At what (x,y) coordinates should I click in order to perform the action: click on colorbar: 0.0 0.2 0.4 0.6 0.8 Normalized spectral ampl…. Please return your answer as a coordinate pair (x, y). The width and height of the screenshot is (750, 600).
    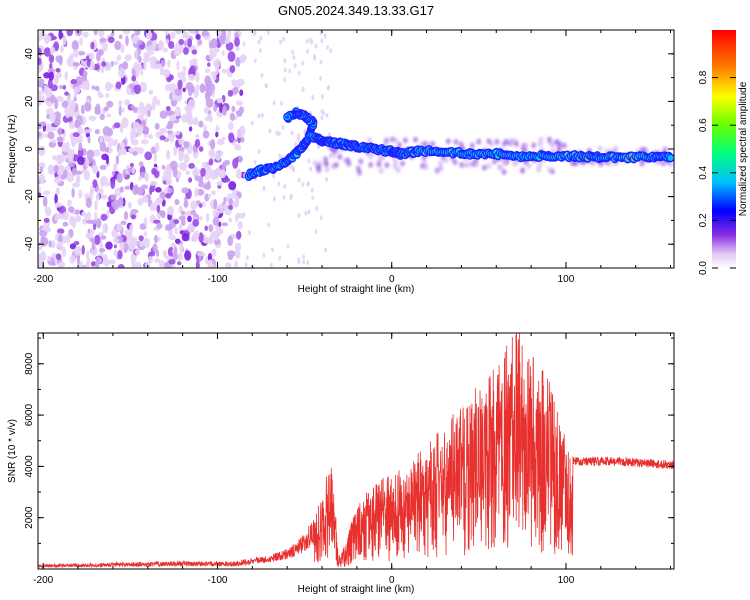
    Looking at the image, I should click on (723, 152).